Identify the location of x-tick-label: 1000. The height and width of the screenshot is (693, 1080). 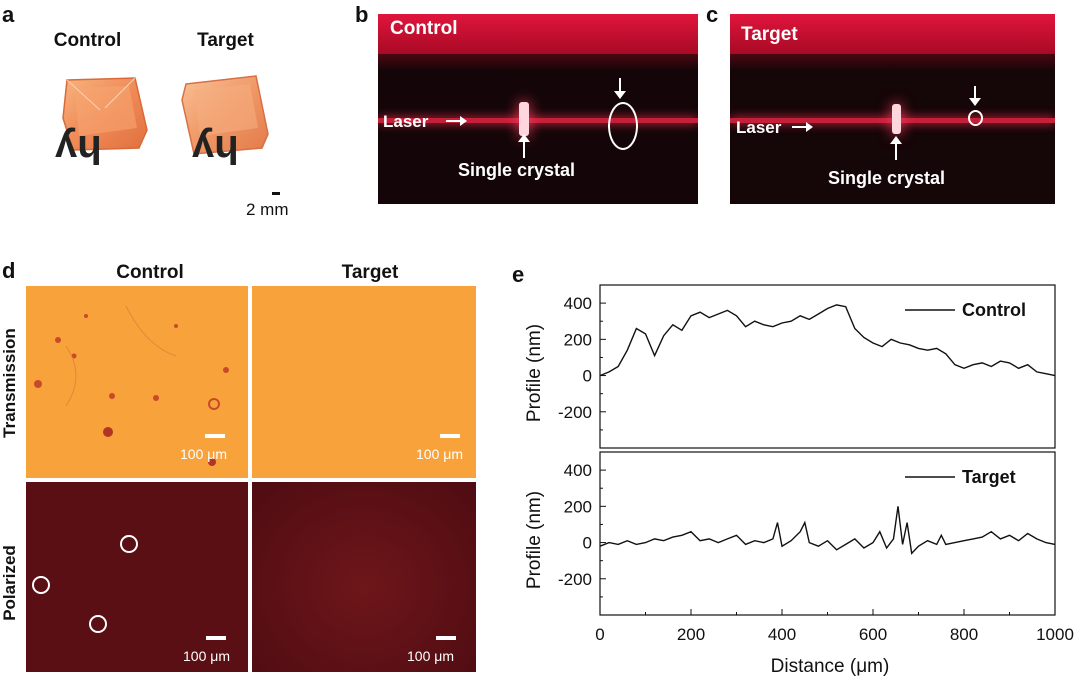
(1055, 634).